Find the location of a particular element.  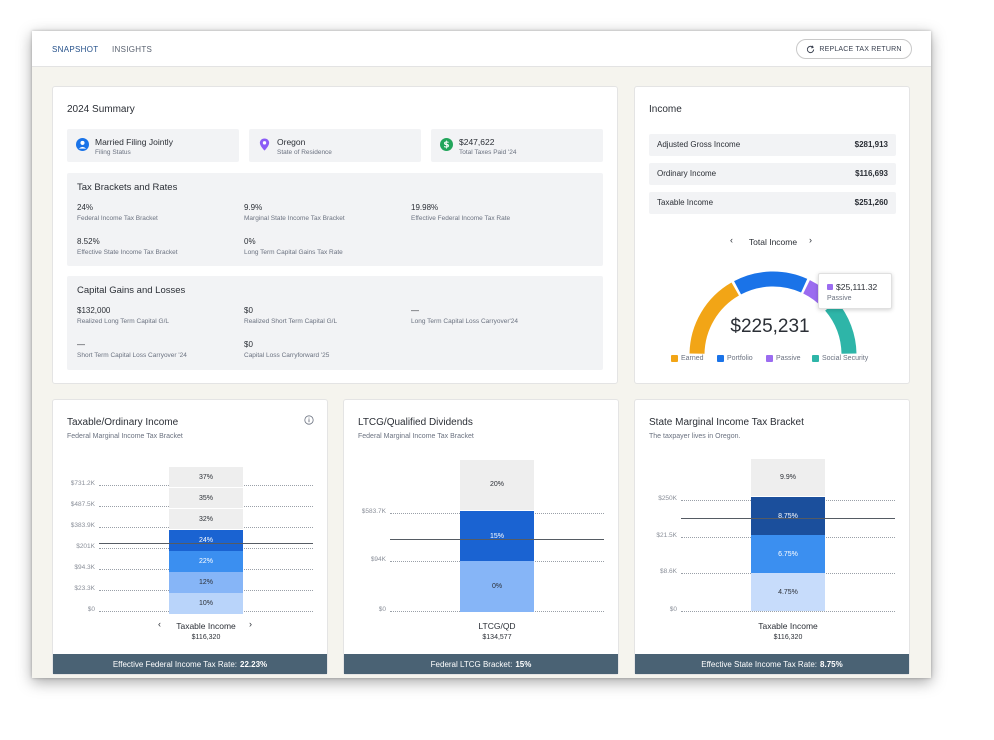

realized-st-value: $0 is located at coordinates (248, 310).